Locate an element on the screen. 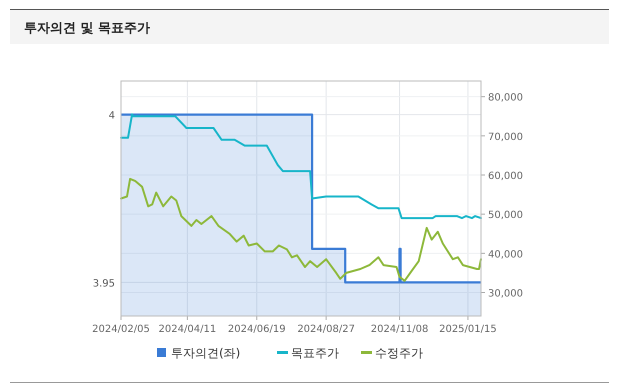  legend-label: 수정주가 is located at coordinates (399, 353).